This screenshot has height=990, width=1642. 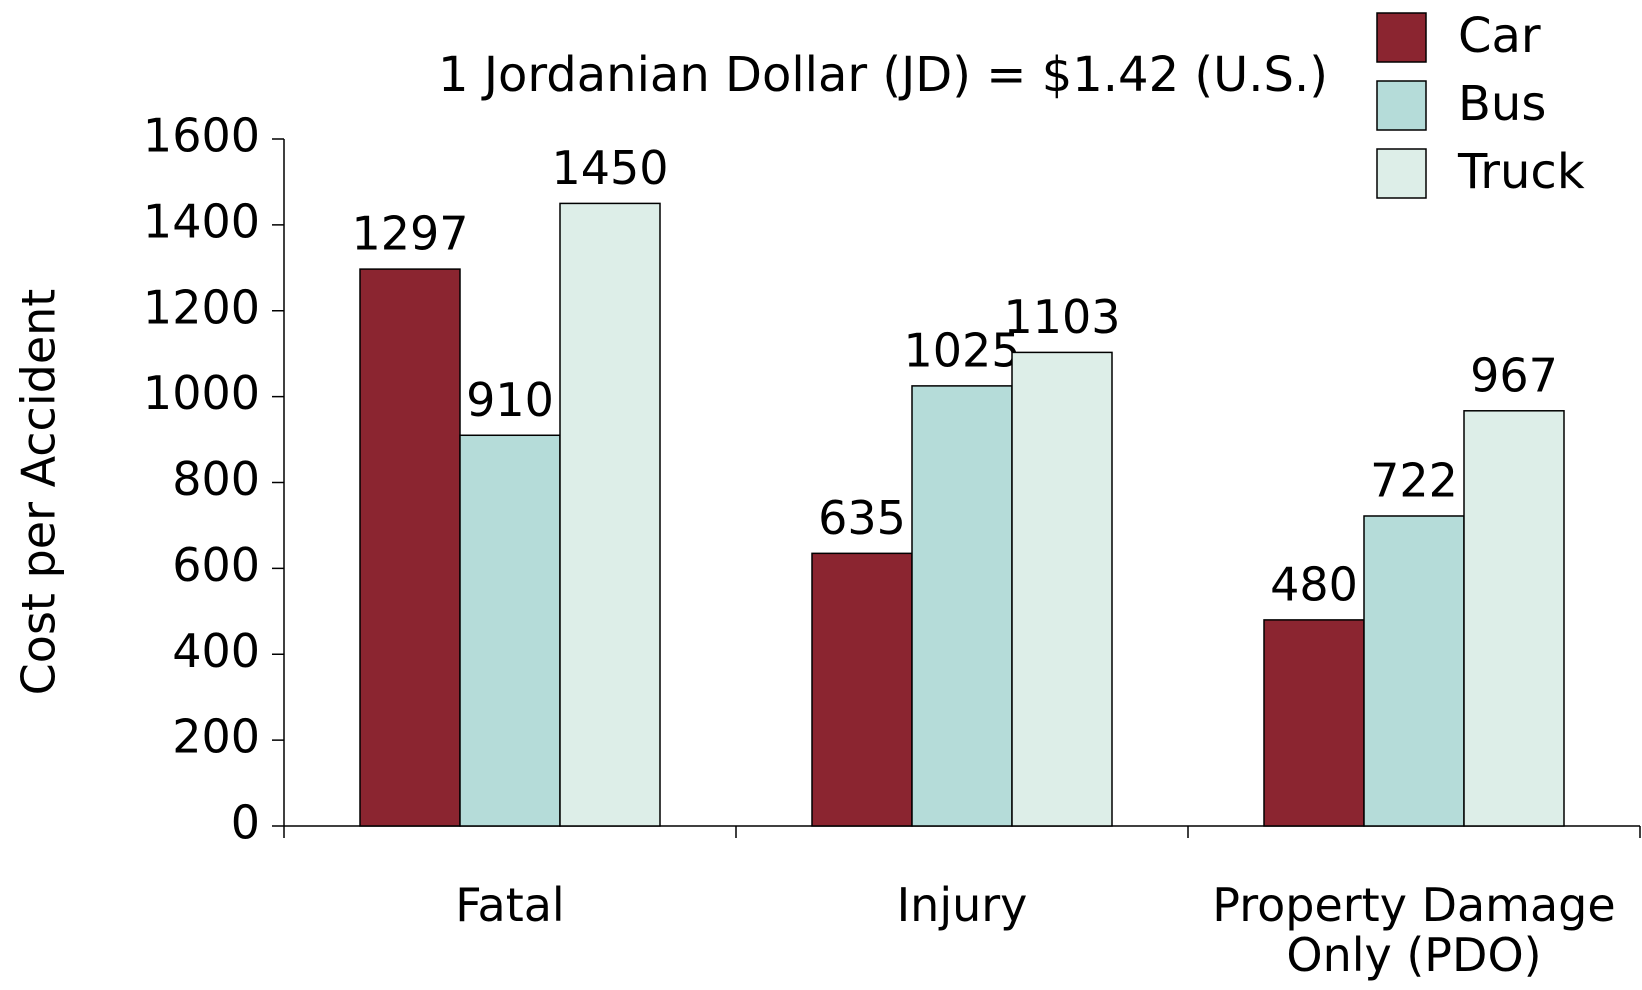 I want to click on x-tick-label: Property Damage Only (PDO), so click(x=1414, y=930).